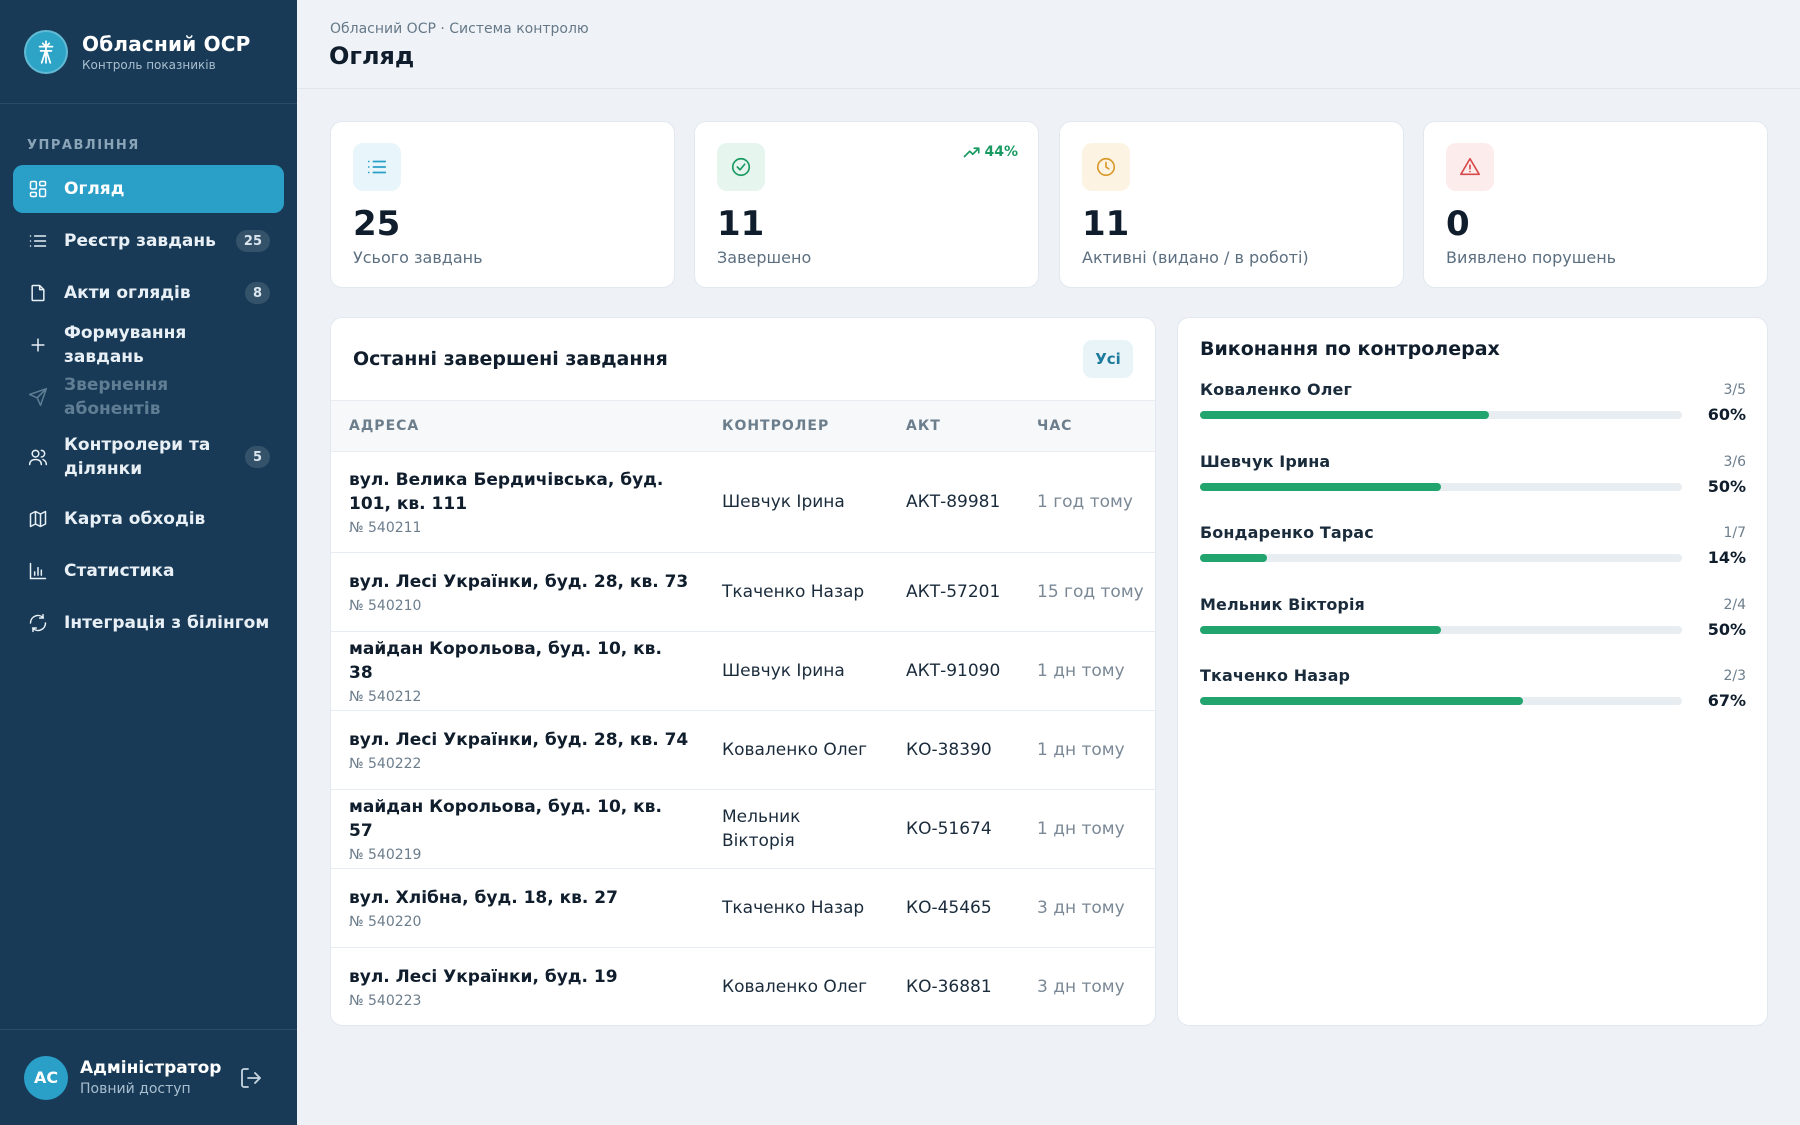 This screenshot has width=1800, height=1125. Describe the element at coordinates (1265, 461) in the screenshot. I see `controller-name: Шевчук Ірина` at that location.